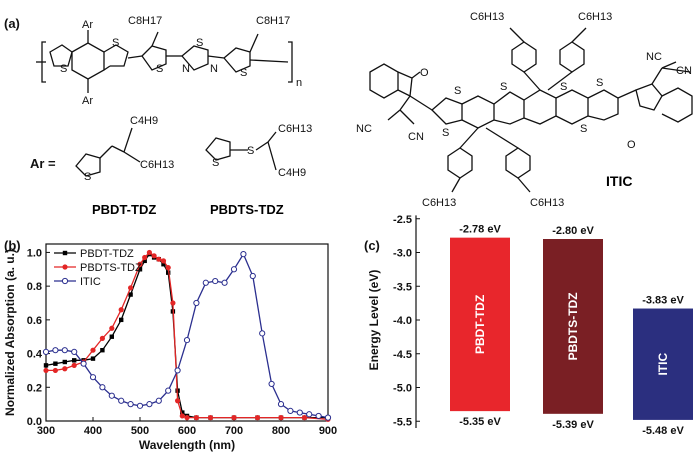 The width and height of the screenshot is (700, 461). What do you see at coordinates (234, 431) in the screenshot?
I see `abs-x-tick-label: 700` at bounding box center [234, 431].